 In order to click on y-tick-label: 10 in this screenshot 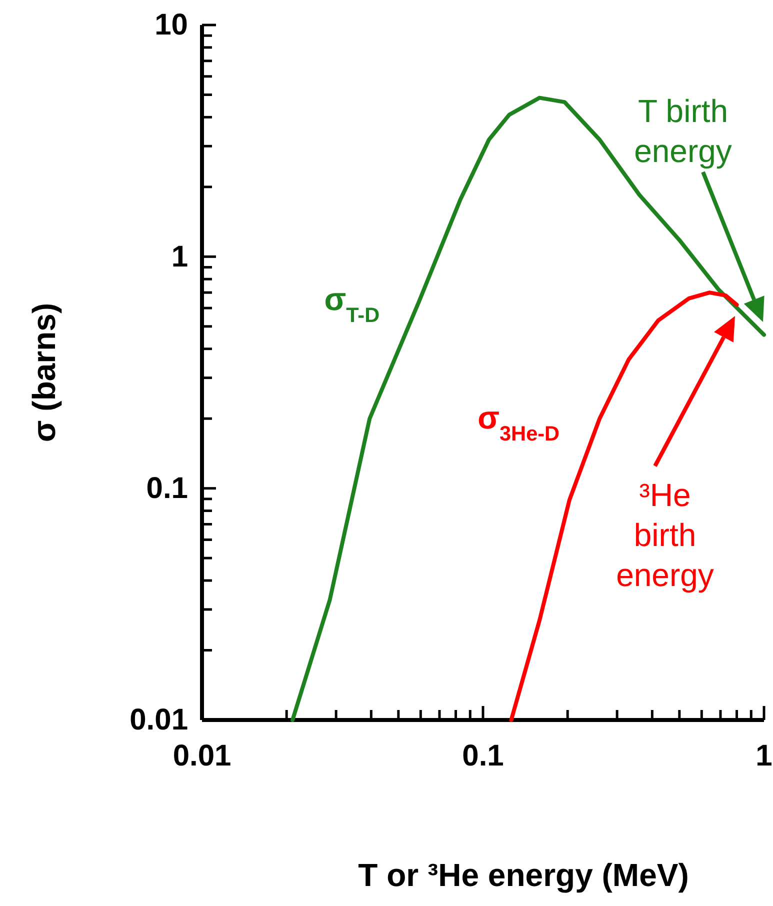, I will do `click(171, 25)`.